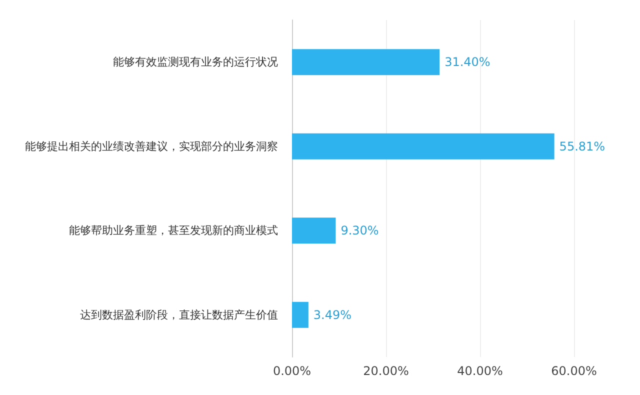 Image resolution: width=640 pixels, height=395 pixels. I want to click on data-label: 9.30%, so click(359, 231).